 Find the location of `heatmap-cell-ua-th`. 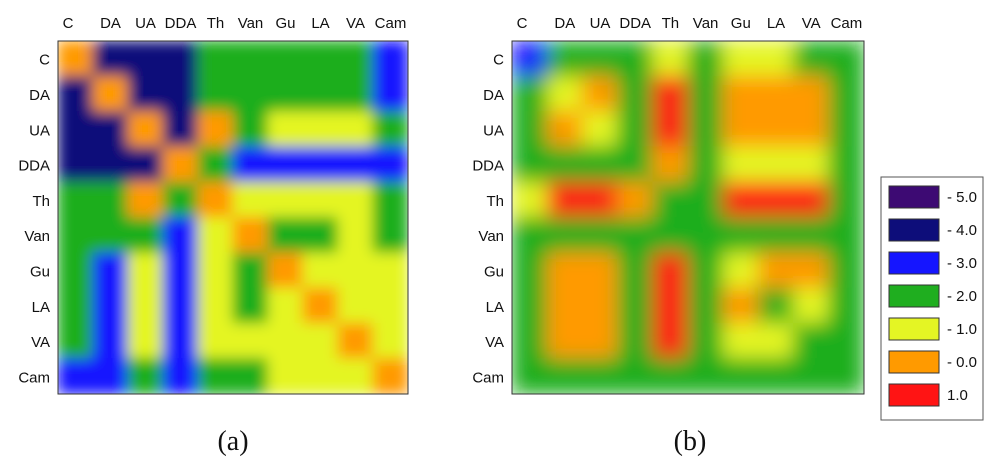

heatmap-cell-ua-th is located at coordinates (670, 129).